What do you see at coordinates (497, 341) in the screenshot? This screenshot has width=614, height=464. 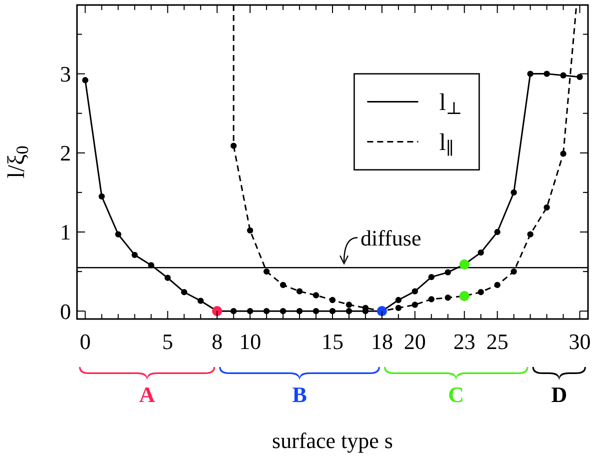 I see `x-tick-label: 25` at bounding box center [497, 341].